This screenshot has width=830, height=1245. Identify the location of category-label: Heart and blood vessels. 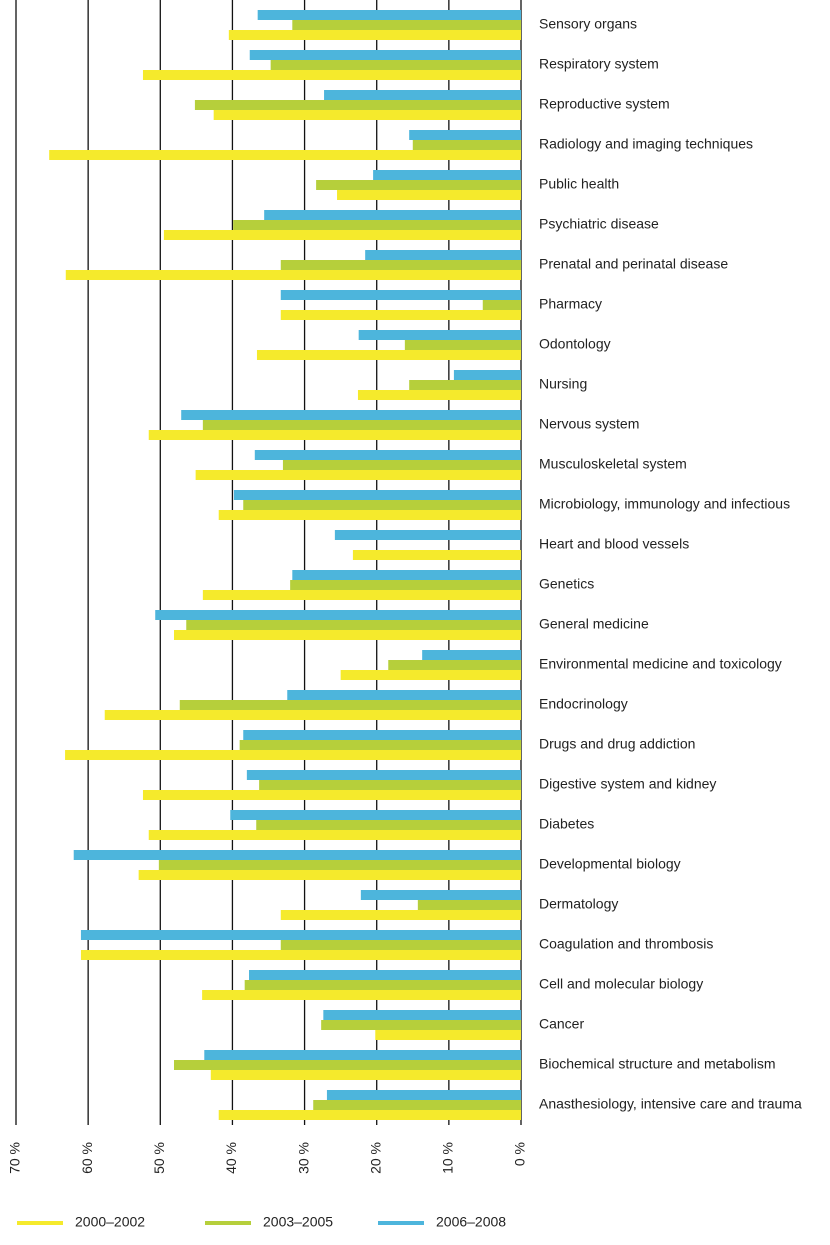
(614, 544).